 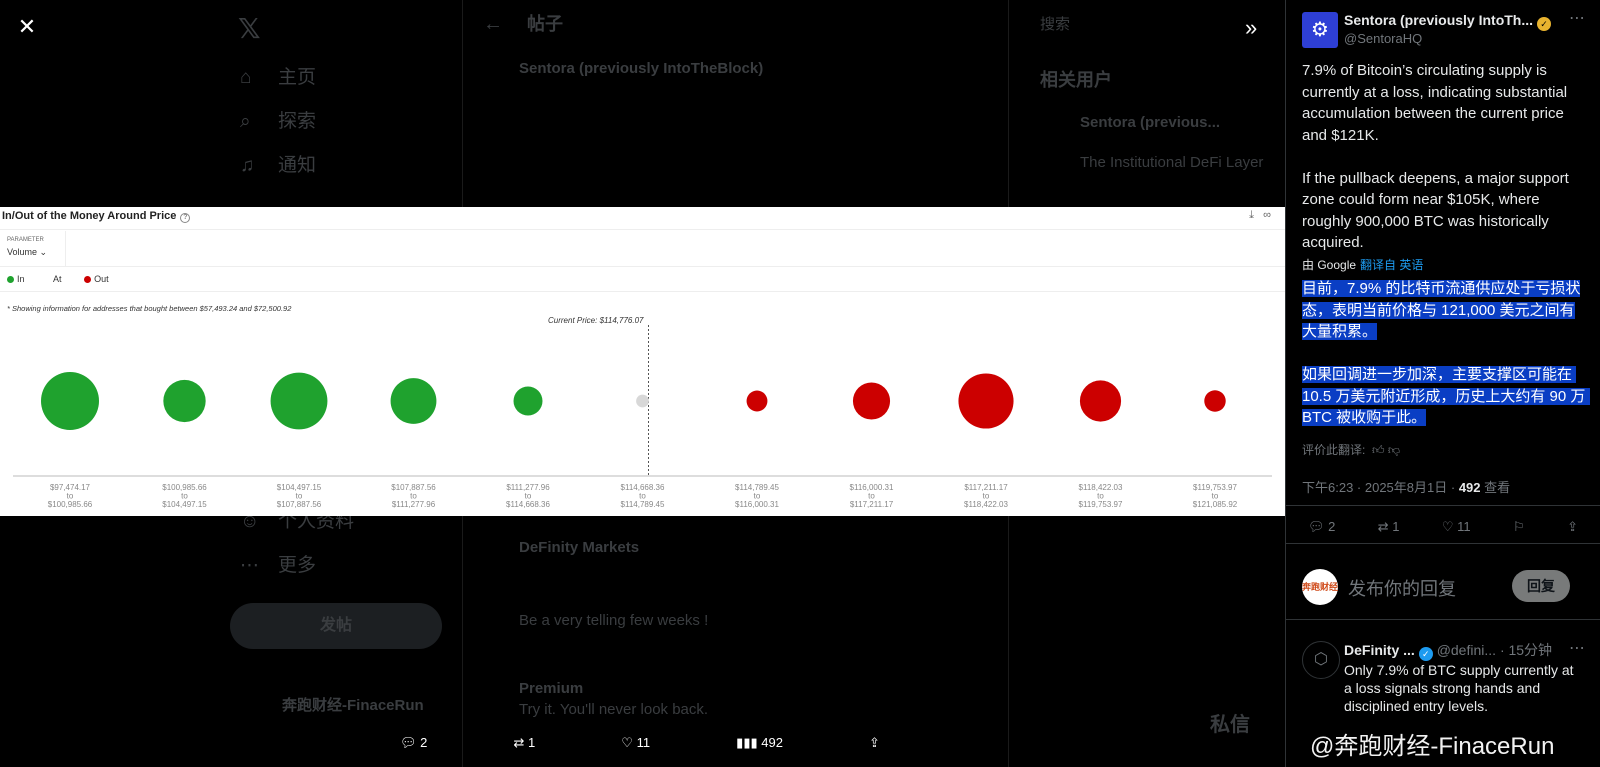 I want to click on bubble-at, so click(x=642, y=401).